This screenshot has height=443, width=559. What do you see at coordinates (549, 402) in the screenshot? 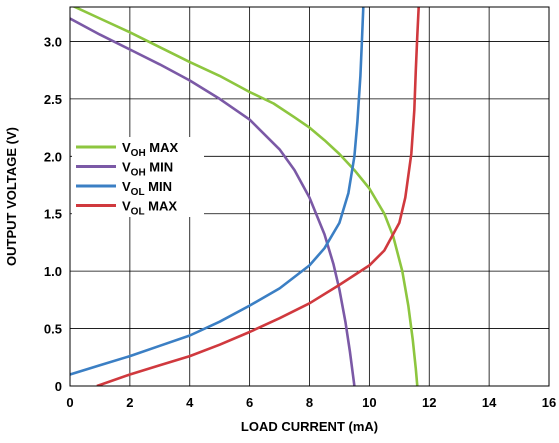
I see `x-tick-label: 16` at bounding box center [549, 402].